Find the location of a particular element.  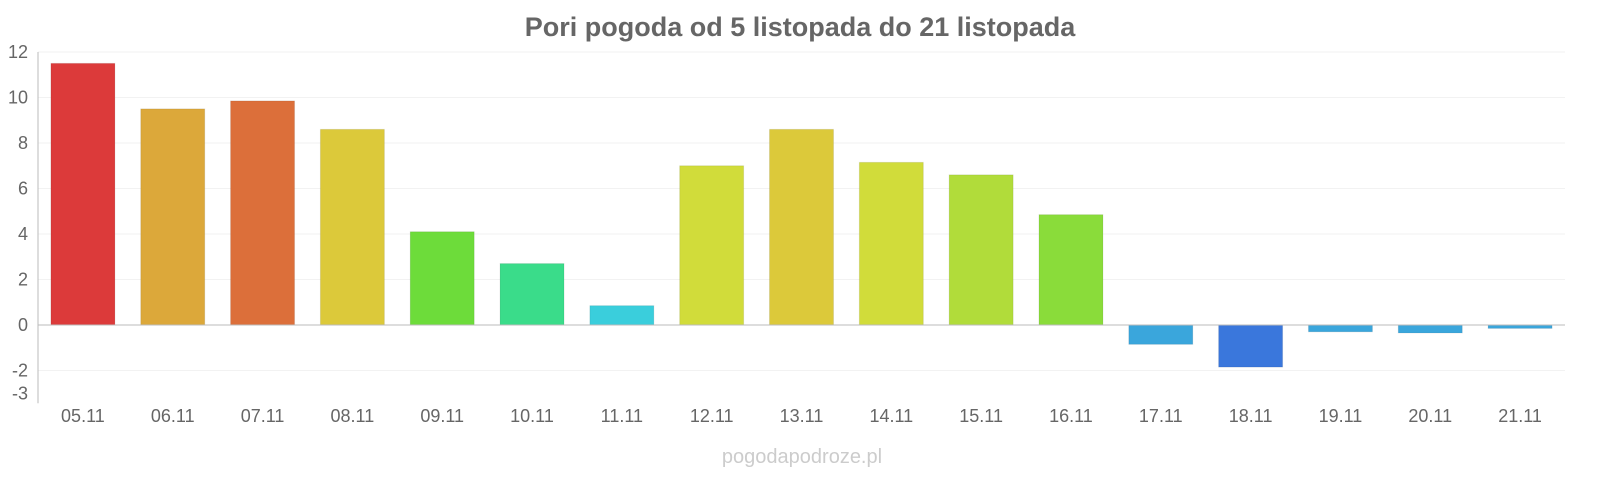

y-tick-label: 2 is located at coordinates (23, 280).